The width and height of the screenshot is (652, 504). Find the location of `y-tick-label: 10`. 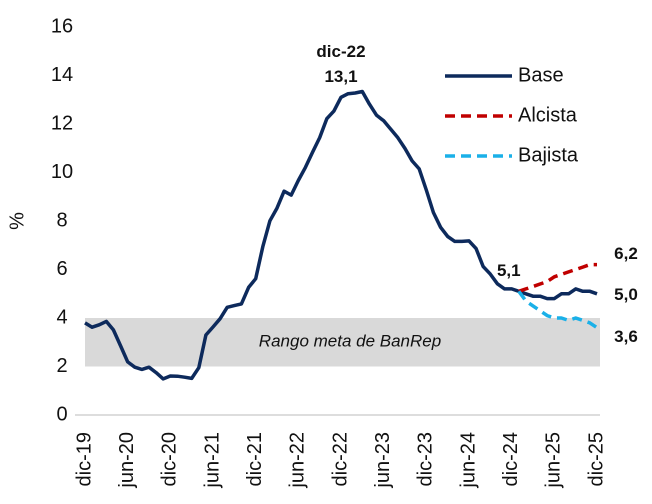

y-tick-label: 10 is located at coordinates (62, 172).